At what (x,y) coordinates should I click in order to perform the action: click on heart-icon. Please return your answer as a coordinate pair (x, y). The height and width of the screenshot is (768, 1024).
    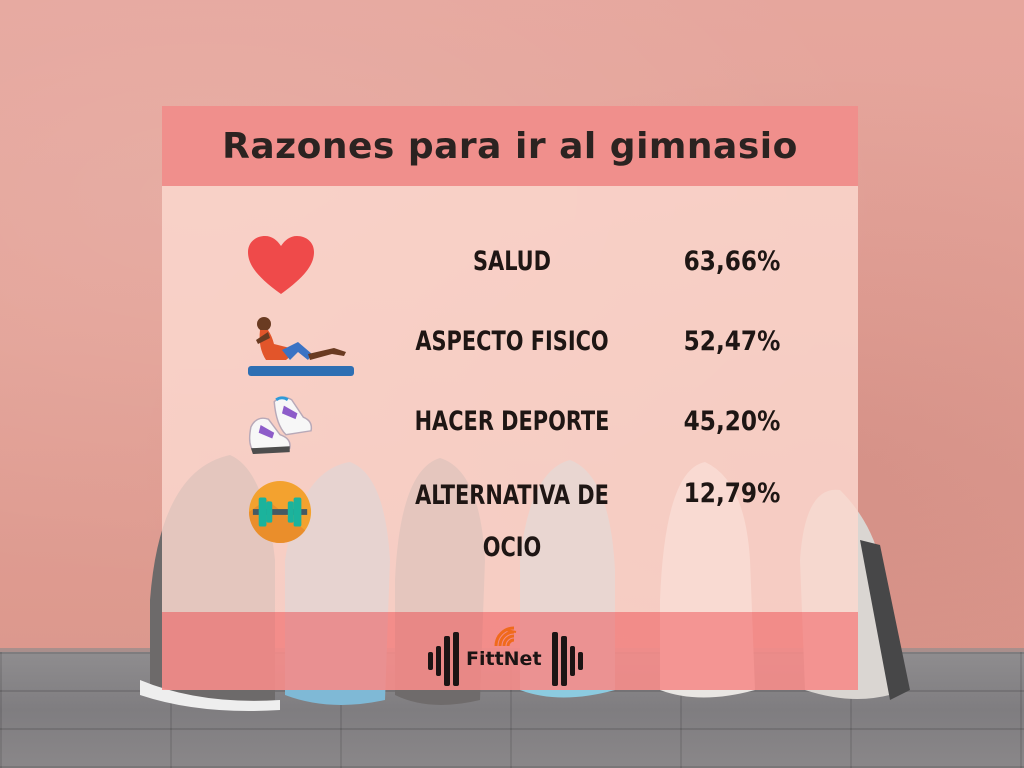
    Looking at the image, I should click on (281, 265).